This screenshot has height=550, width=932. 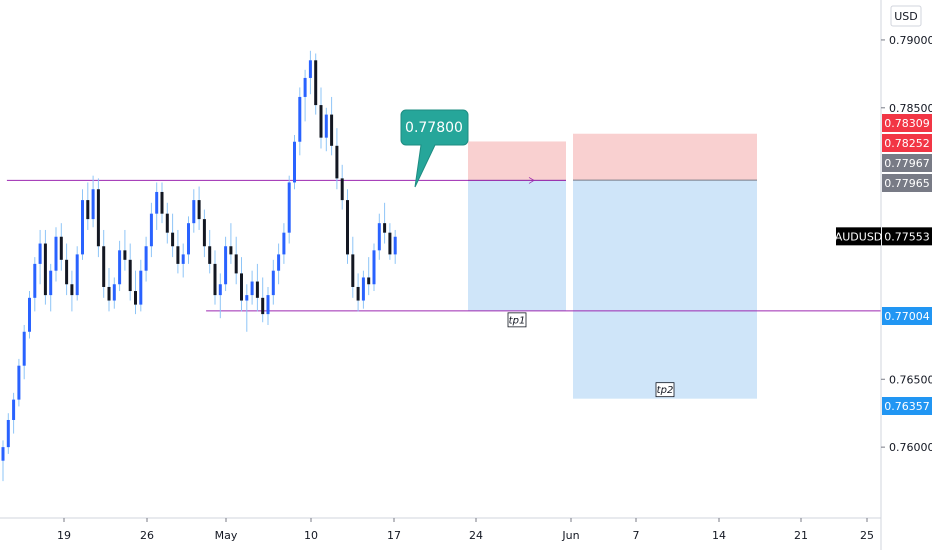 I want to click on y-tick-label: 0.78500, so click(x=910, y=108).